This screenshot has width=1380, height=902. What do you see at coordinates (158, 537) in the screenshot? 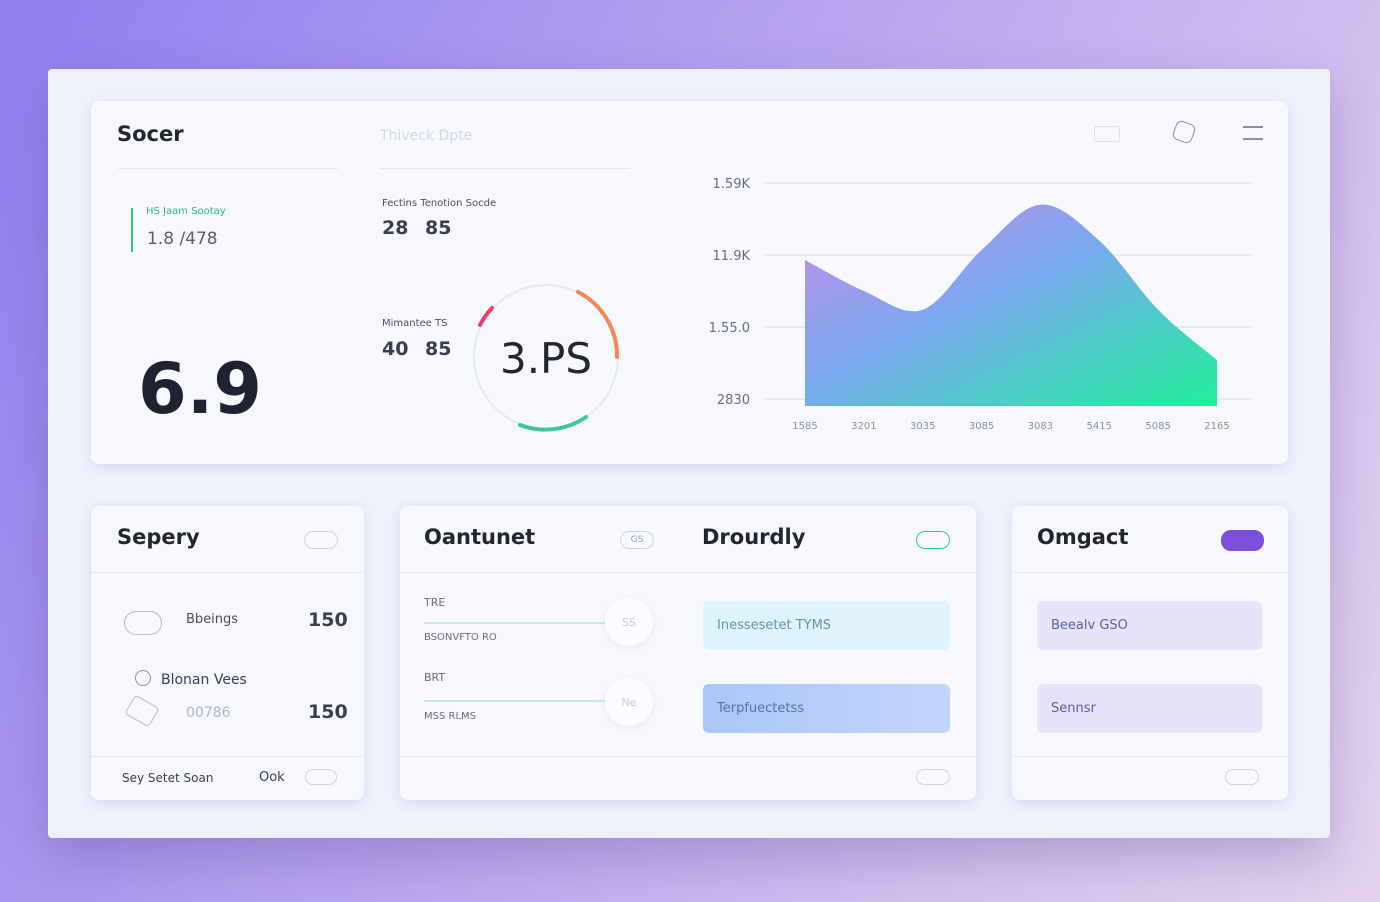
I see `card-title: Sepery` at bounding box center [158, 537].